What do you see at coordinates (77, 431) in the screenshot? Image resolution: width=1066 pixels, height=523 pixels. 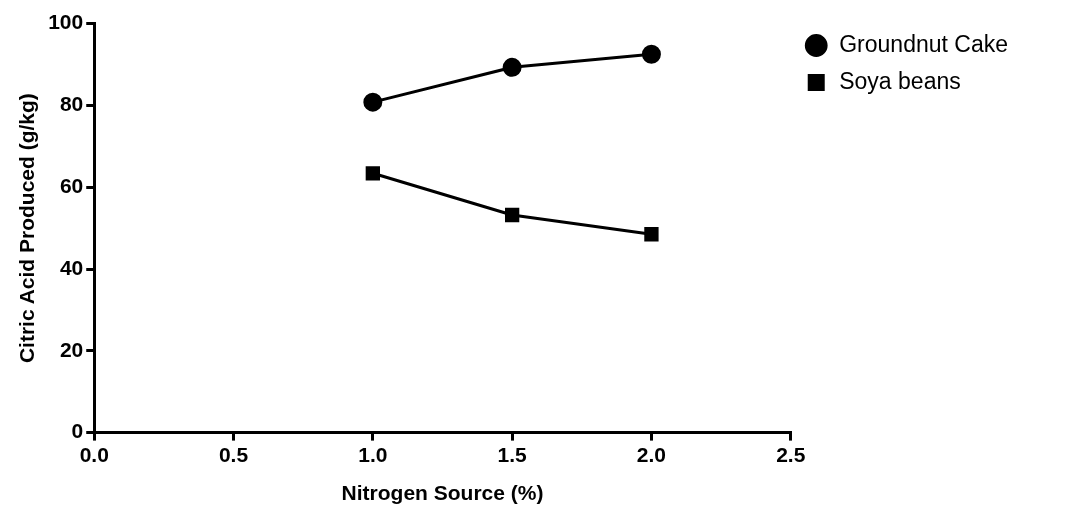 I see `y-tick-label: 0` at bounding box center [77, 431].